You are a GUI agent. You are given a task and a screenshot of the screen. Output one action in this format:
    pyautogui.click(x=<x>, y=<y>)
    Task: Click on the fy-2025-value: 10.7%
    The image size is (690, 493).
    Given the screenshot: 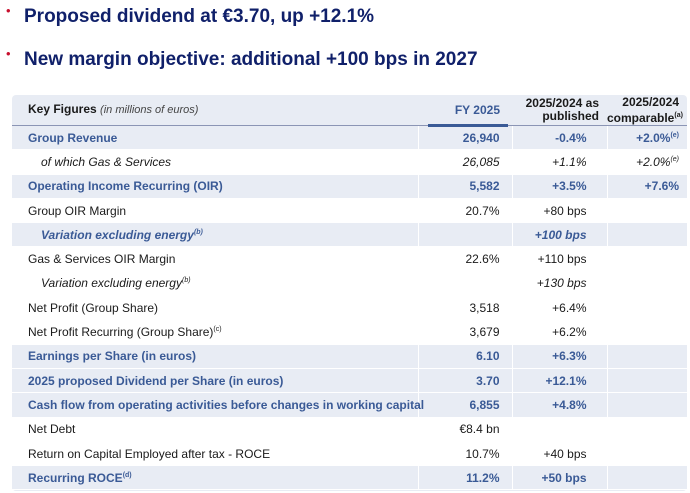 What is the action you would take?
    pyautogui.click(x=464, y=454)
    